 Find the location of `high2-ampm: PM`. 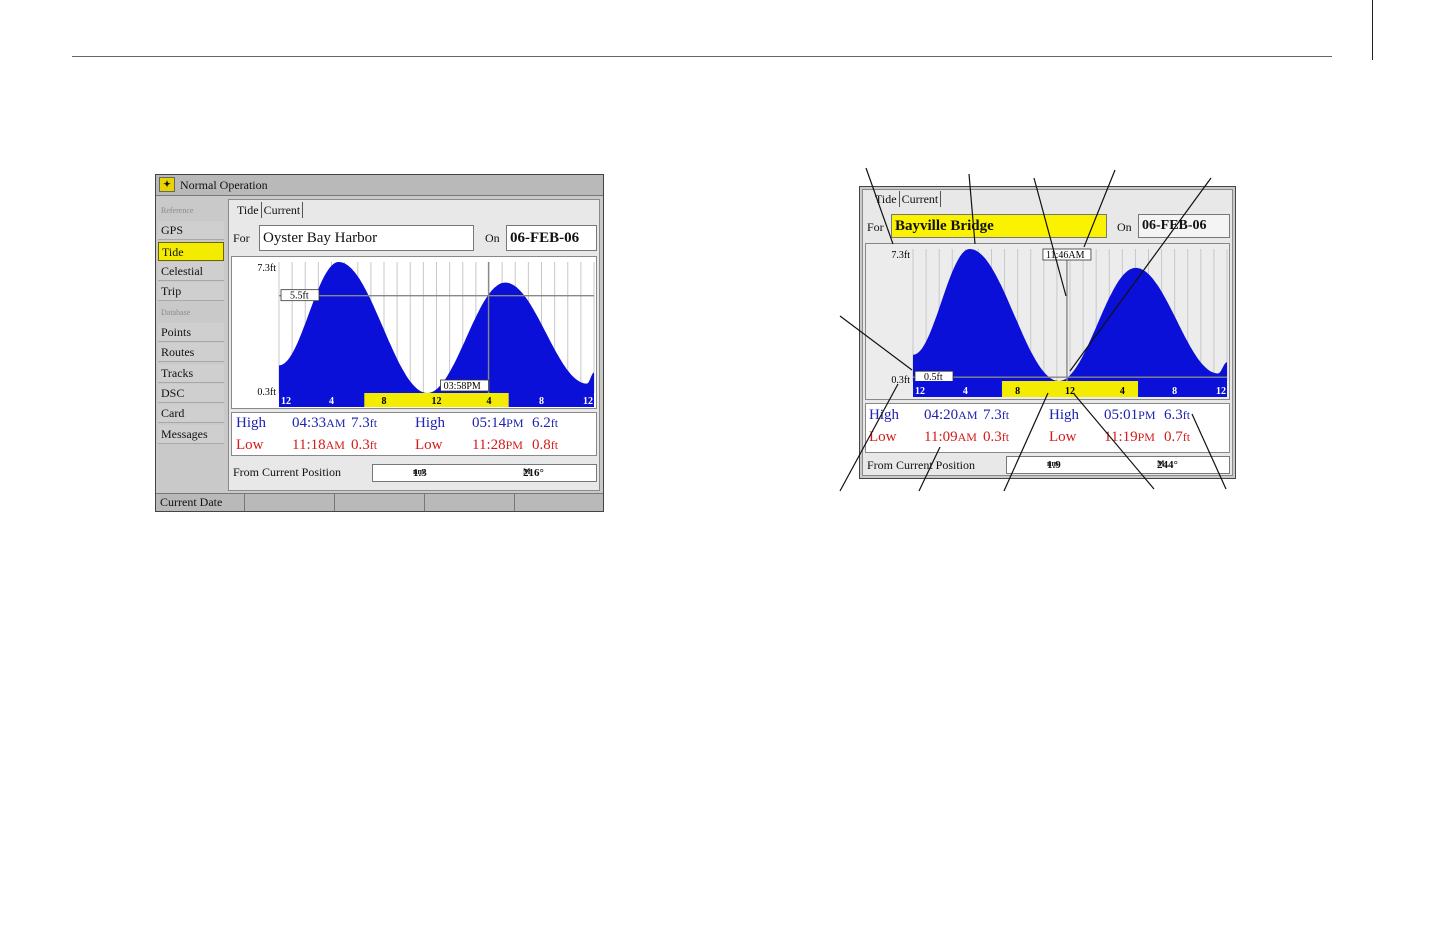

high2-ampm: PM is located at coordinates (515, 423).